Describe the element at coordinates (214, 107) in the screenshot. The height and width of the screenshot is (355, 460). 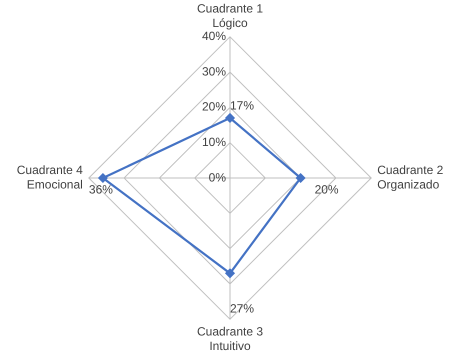
I see `y-tick-label: 20%` at that location.